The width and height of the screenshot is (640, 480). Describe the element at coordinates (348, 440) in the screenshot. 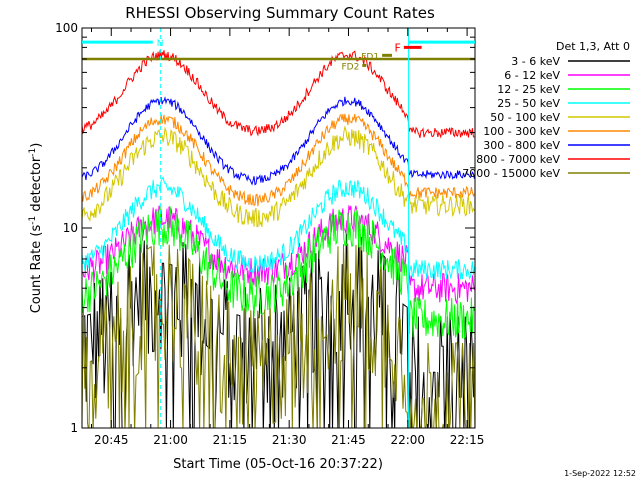

I see `x-tick-label-4: 21:45` at that location.